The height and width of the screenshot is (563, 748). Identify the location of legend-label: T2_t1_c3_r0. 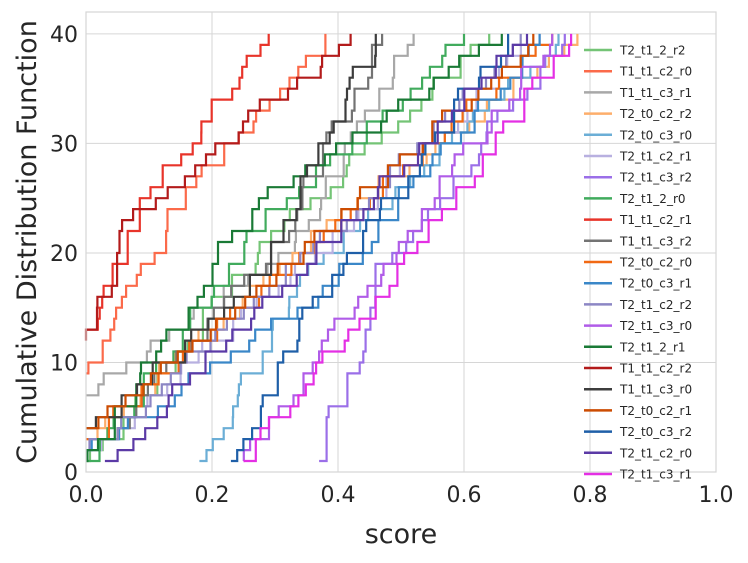
(655, 326).